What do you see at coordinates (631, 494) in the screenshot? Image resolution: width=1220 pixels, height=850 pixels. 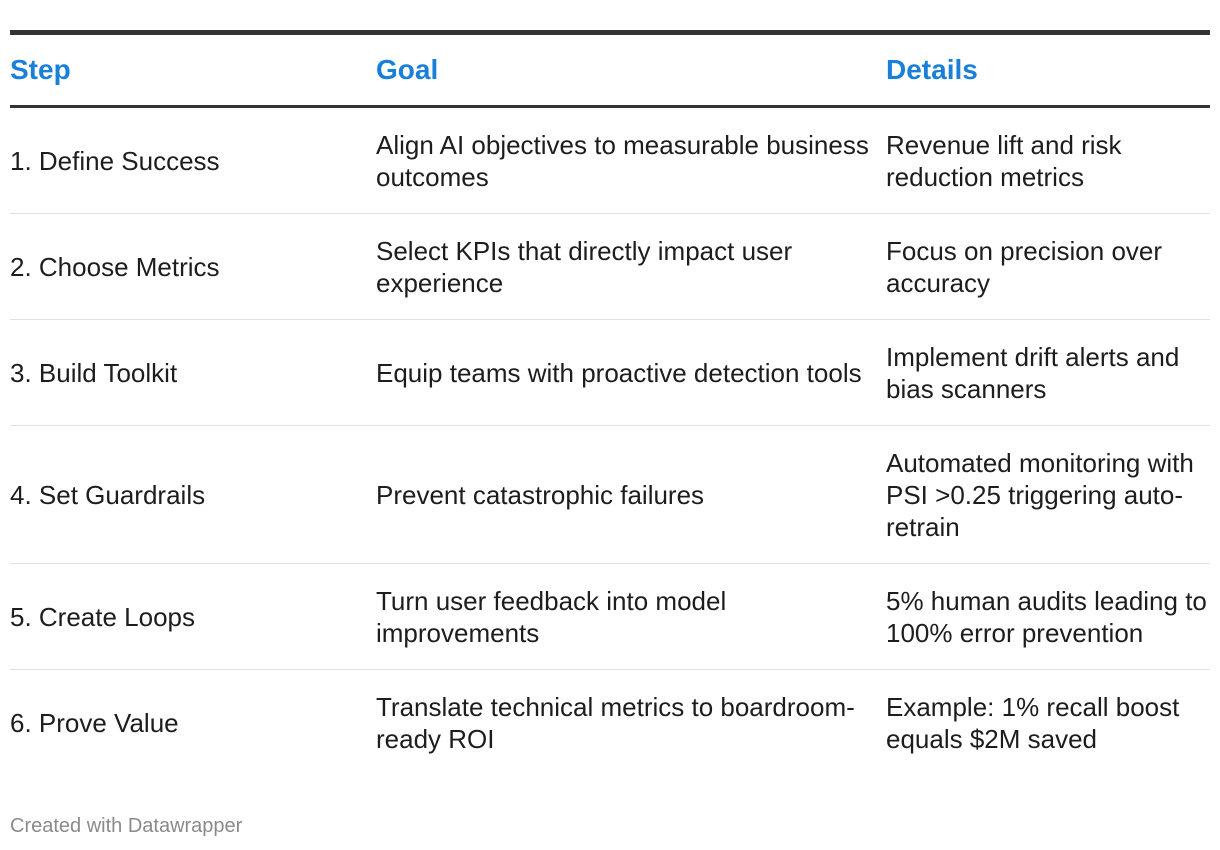 I see `cell-goal: Prevent catastrophic failures` at bounding box center [631, 494].